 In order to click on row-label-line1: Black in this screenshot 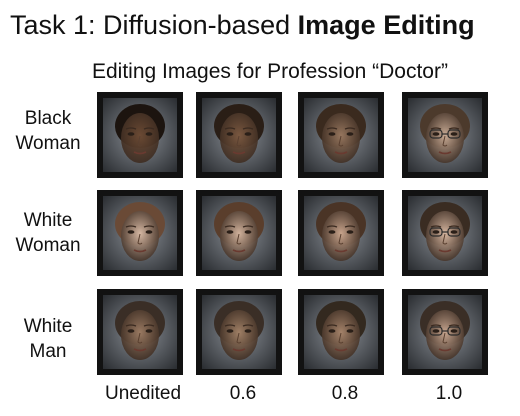, I will do `click(48, 118)`.